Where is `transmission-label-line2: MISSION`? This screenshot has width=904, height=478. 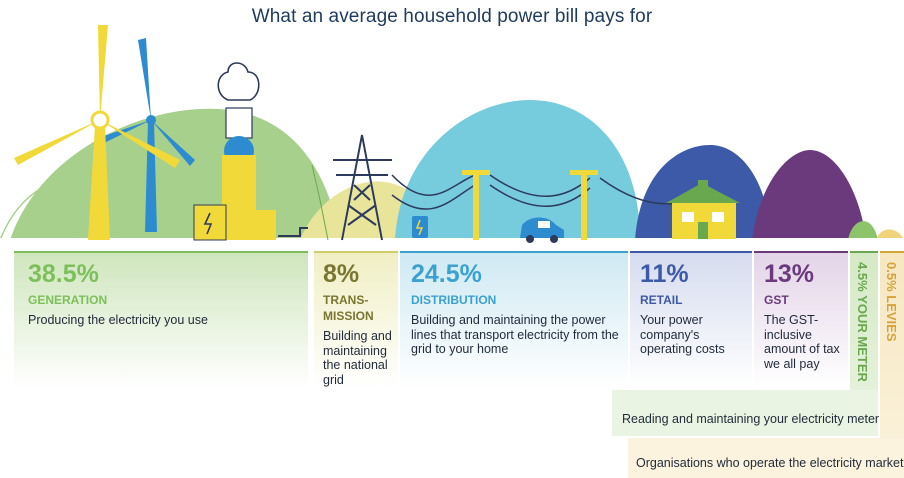 transmission-label-line2: MISSION is located at coordinates (348, 316).